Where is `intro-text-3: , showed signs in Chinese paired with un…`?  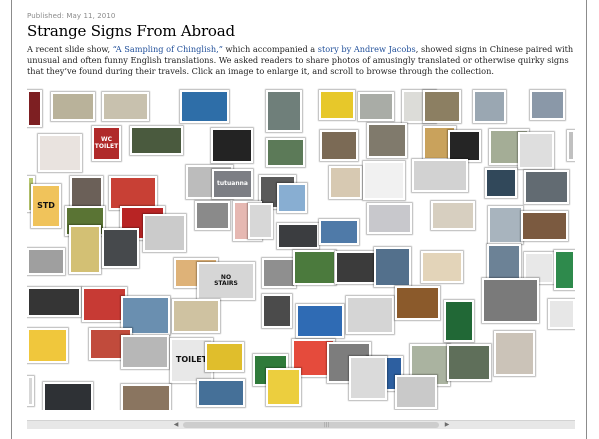 intro-text-3: , showed signs in Chinese paired with un… is located at coordinates (300, 60).